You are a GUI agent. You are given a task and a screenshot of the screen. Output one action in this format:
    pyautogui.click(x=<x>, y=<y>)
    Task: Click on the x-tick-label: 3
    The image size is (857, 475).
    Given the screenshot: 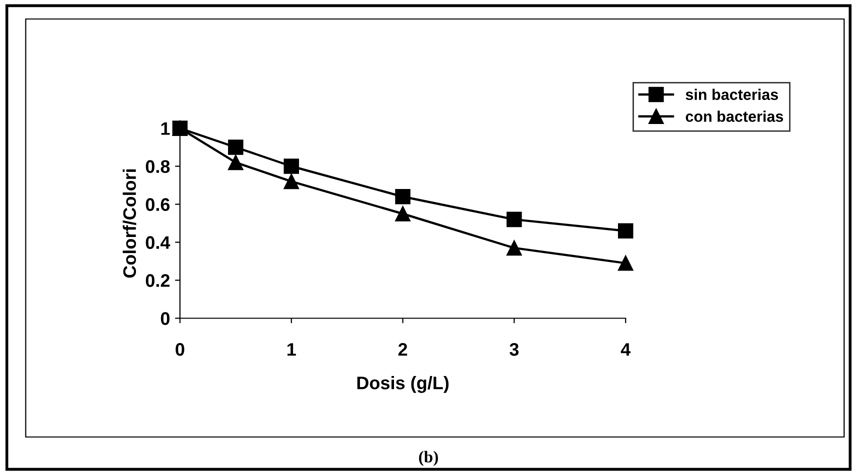 What is the action you would take?
    pyautogui.click(x=514, y=349)
    